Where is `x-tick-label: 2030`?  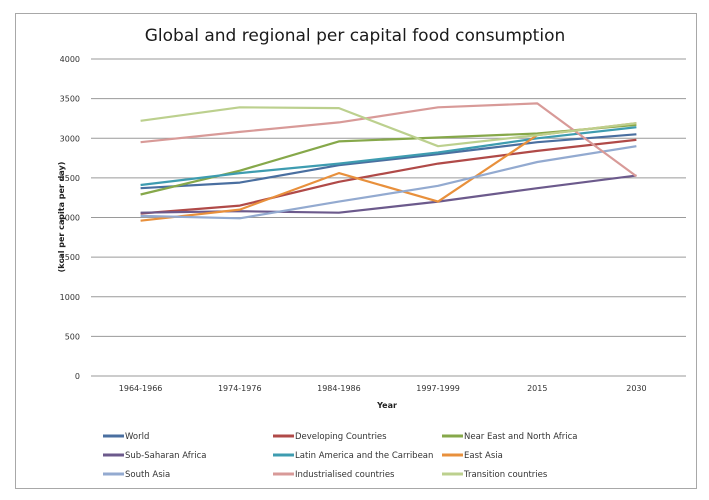
x-tick-label: 2030 is located at coordinates (636, 388).